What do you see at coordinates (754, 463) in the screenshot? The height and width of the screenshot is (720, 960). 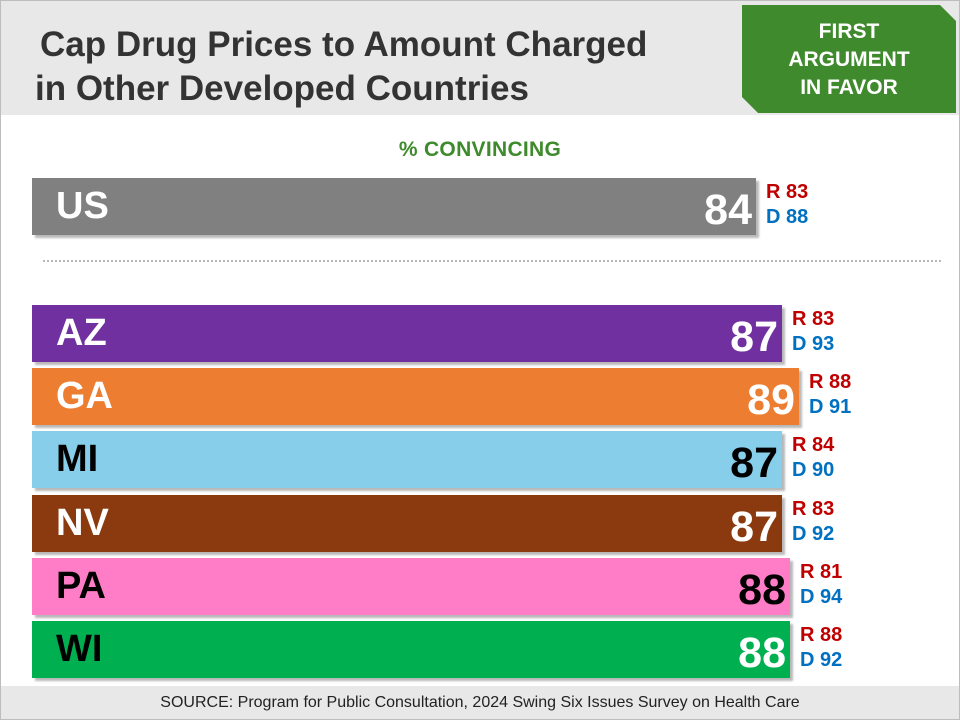 I see `bar-value-mi: 87` at bounding box center [754, 463].